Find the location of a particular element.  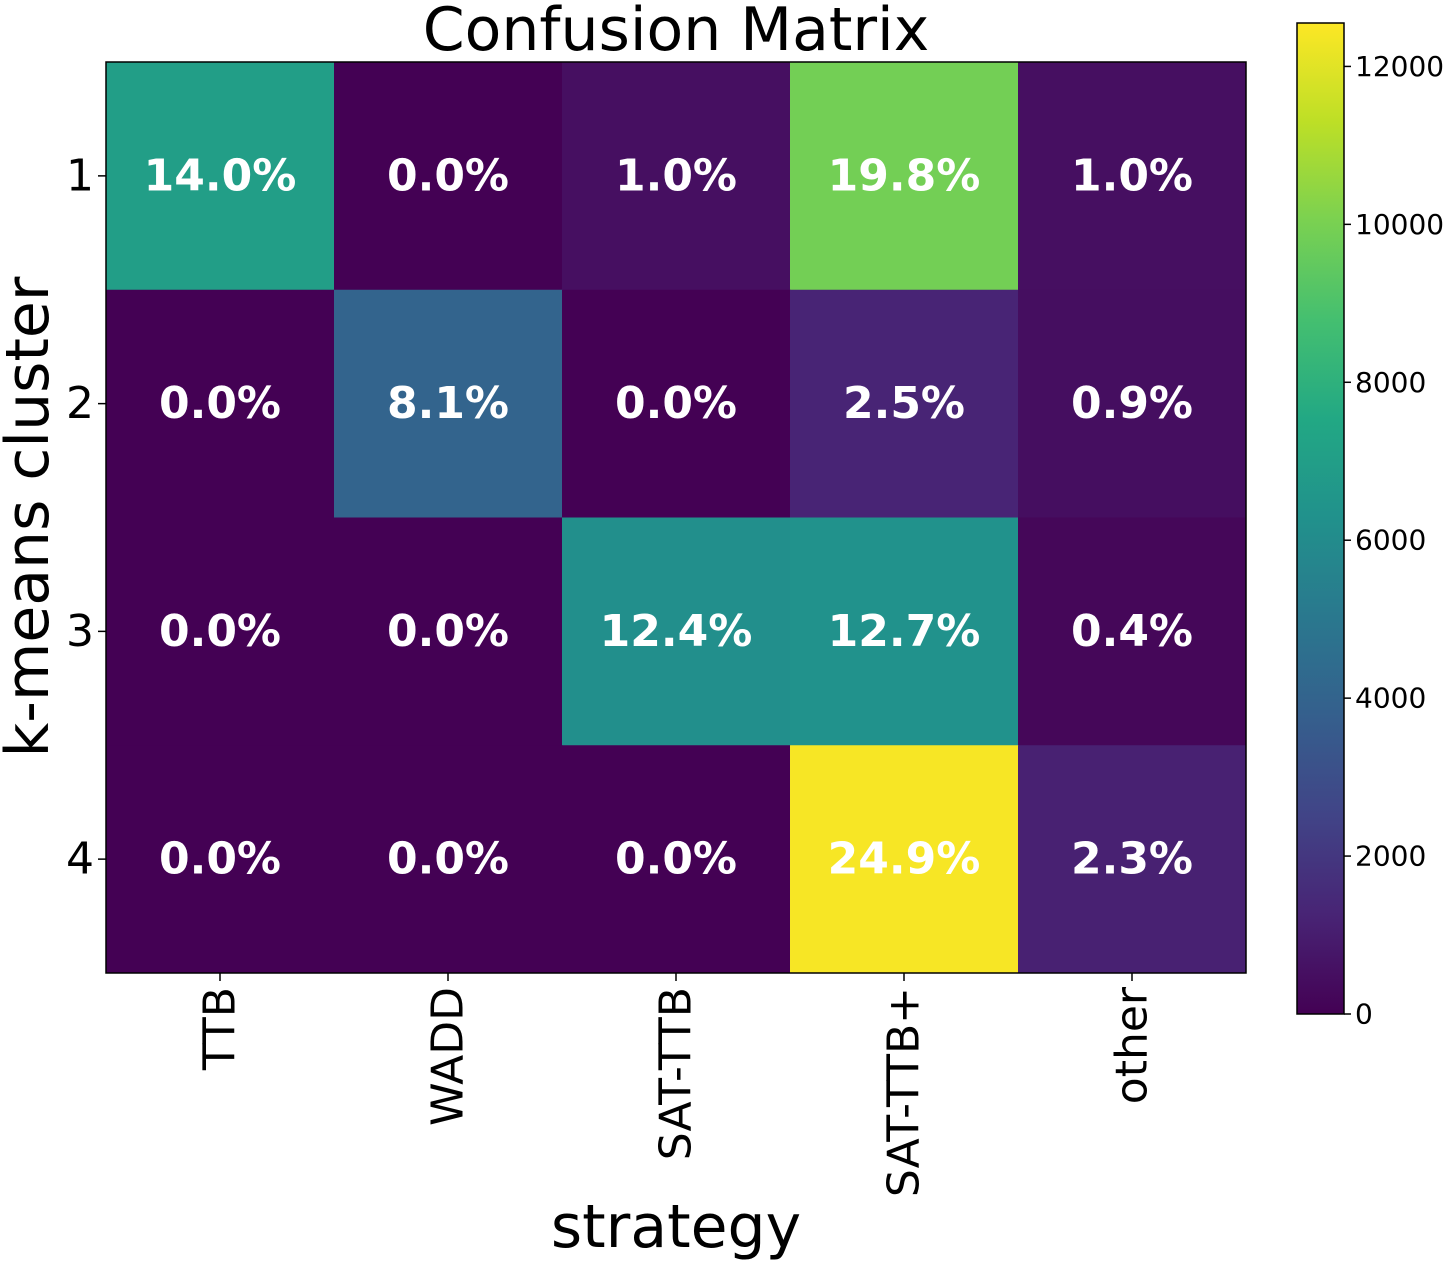

cell-value-label: 0.9% is located at coordinates (1132, 403).